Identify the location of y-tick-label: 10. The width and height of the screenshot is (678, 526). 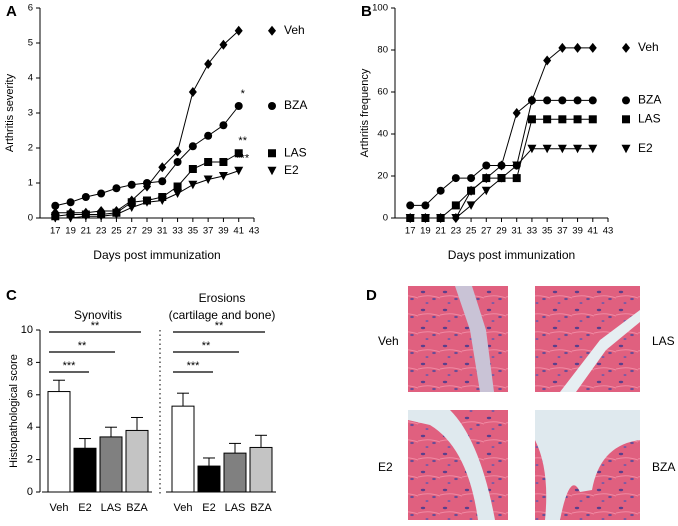
(27, 330).